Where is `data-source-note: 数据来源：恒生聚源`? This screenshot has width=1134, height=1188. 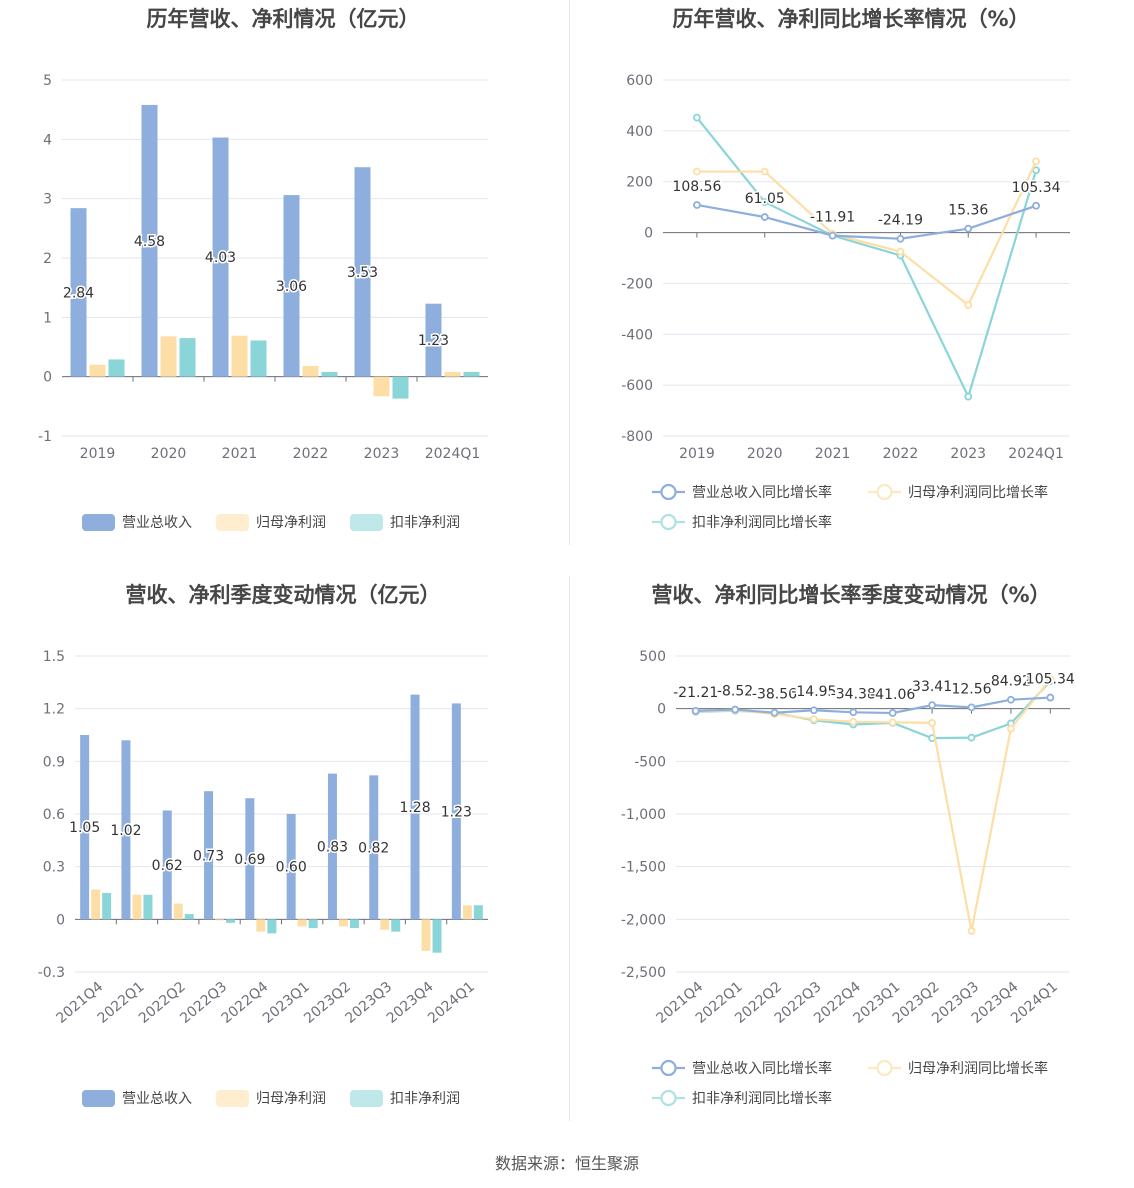
data-source-note: 数据来源：恒生聚源 is located at coordinates (566, 1163).